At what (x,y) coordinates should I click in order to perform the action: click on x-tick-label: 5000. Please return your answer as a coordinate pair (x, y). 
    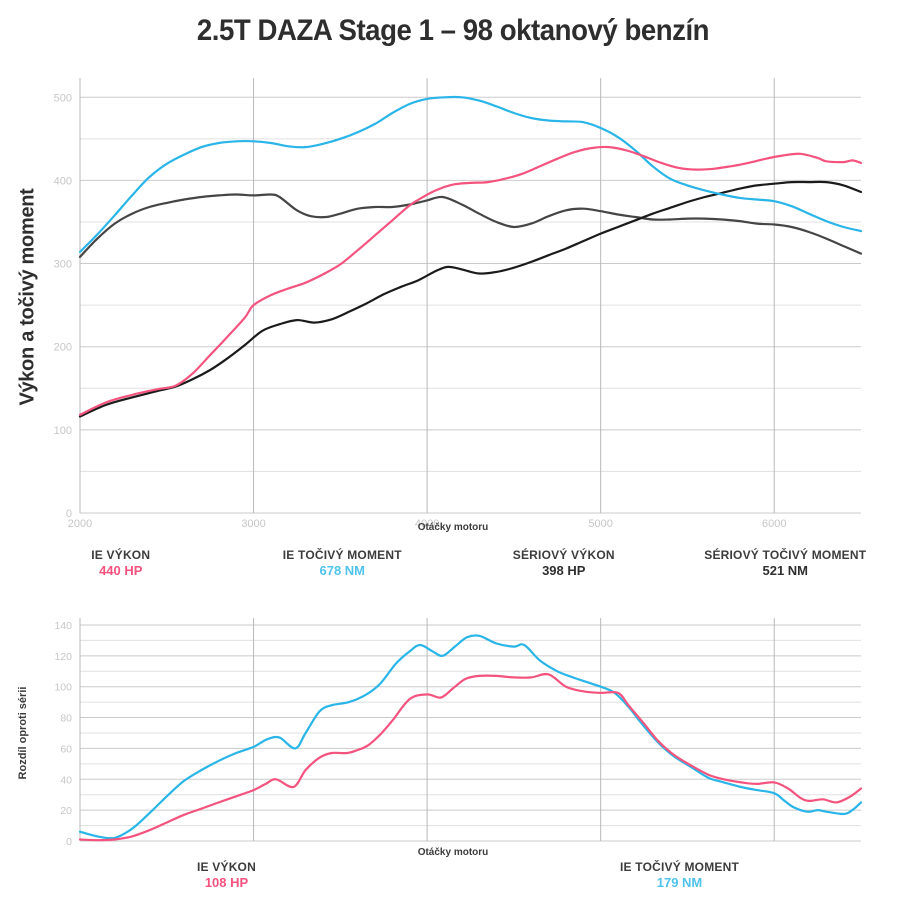
    Looking at the image, I should click on (600, 524).